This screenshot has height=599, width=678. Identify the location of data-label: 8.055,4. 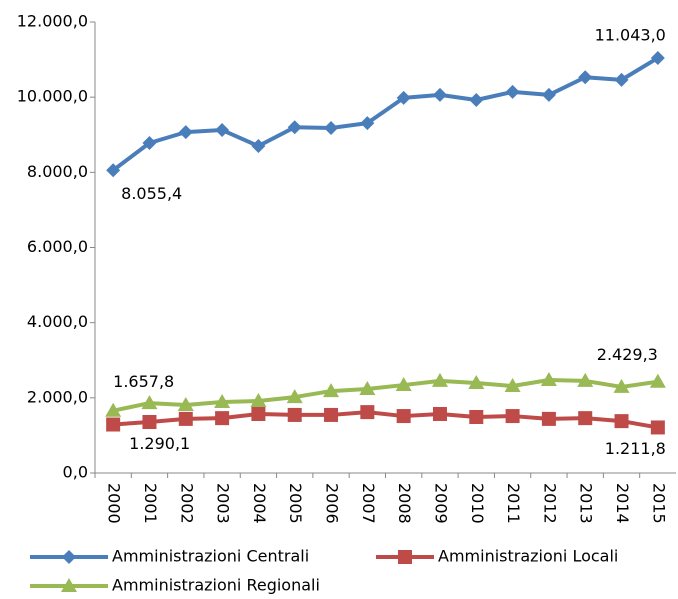
(151, 193).